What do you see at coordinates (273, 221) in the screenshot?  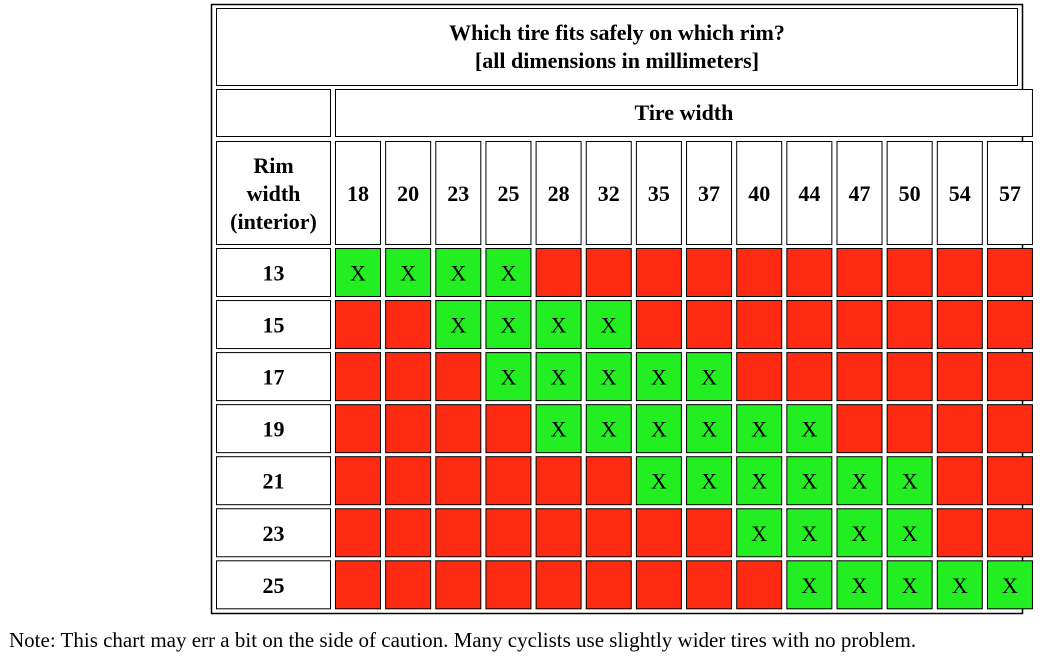 I see `rim-width-header-line: (interior)` at bounding box center [273, 221].